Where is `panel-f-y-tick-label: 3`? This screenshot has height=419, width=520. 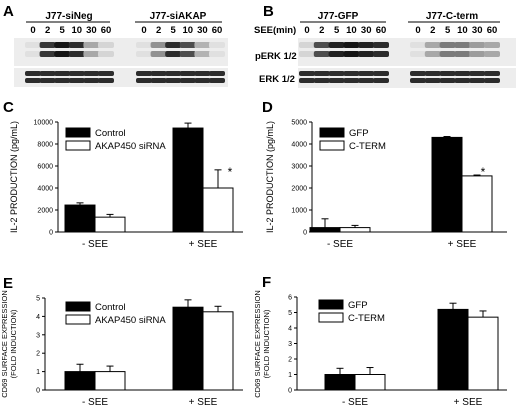
panel-f-y-tick-label: 3 is located at coordinates (290, 344).